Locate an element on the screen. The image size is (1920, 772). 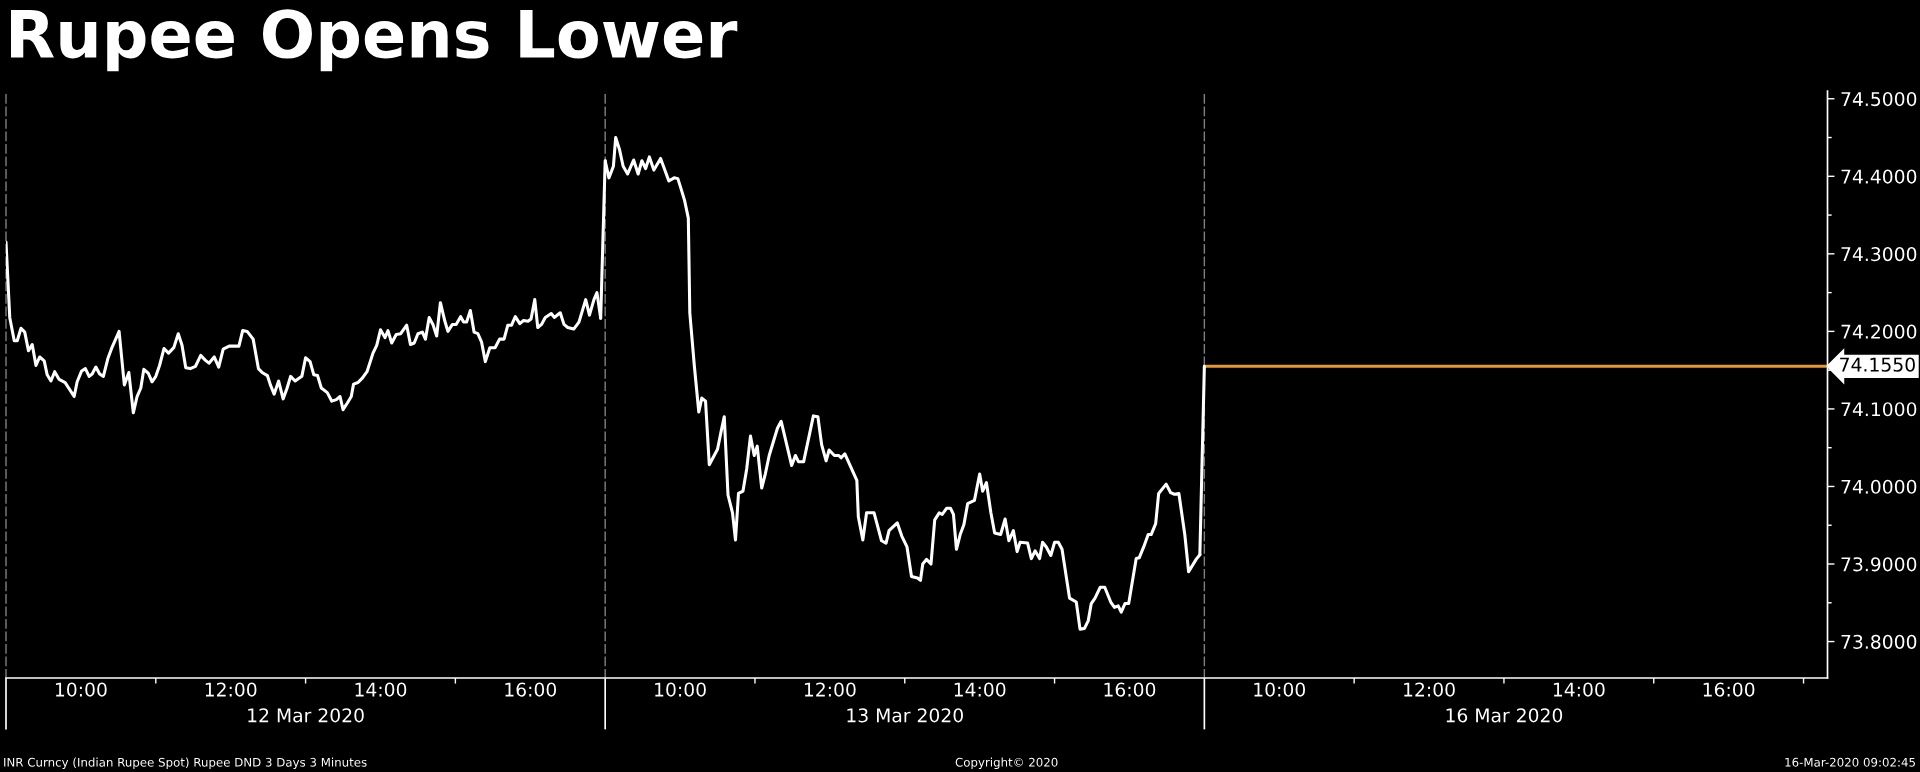
y-tick-label: 74.2000 is located at coordinates (1879, 331).